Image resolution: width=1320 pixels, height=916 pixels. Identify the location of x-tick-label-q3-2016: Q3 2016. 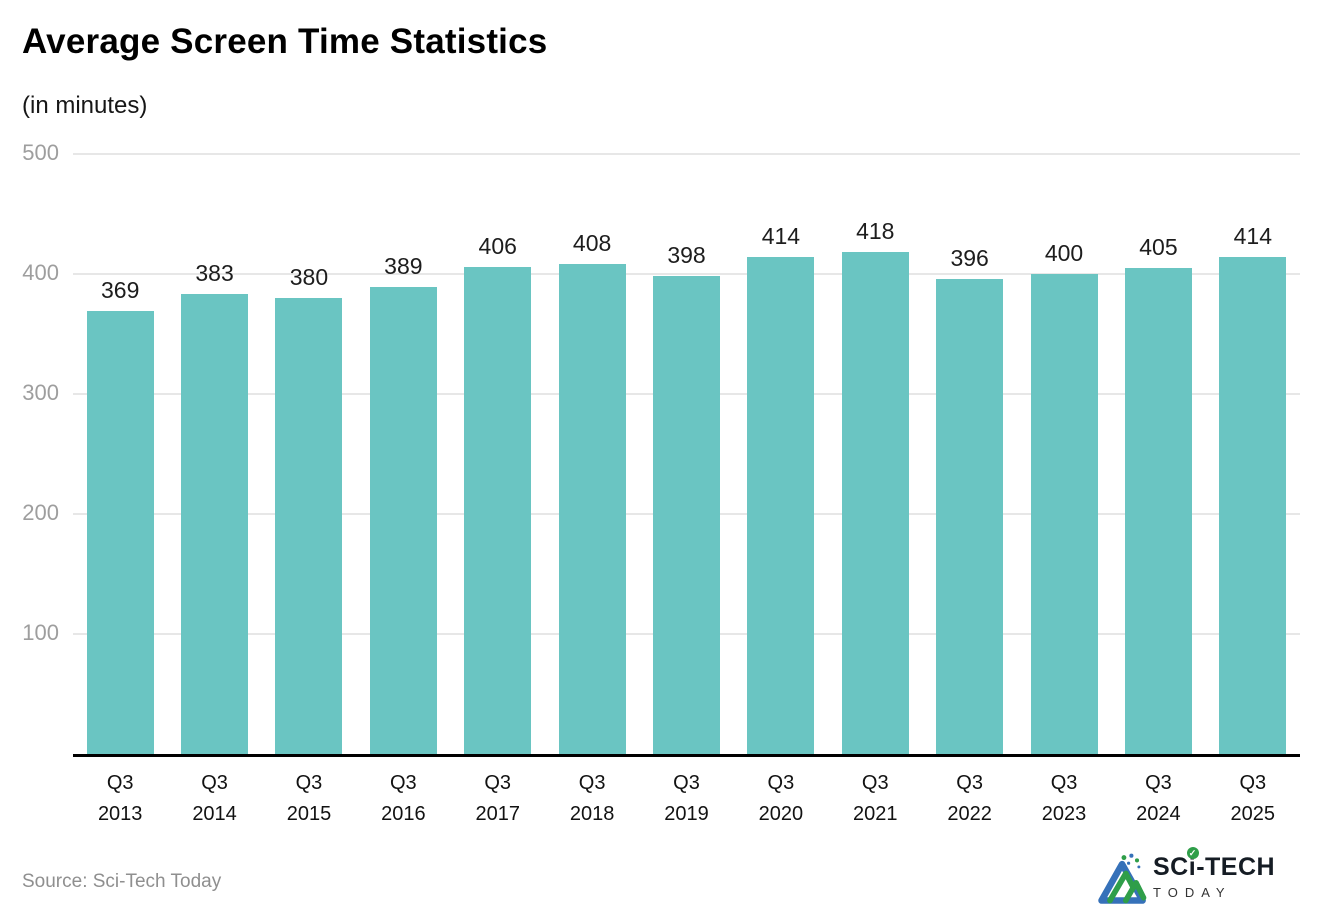
(403, 798).